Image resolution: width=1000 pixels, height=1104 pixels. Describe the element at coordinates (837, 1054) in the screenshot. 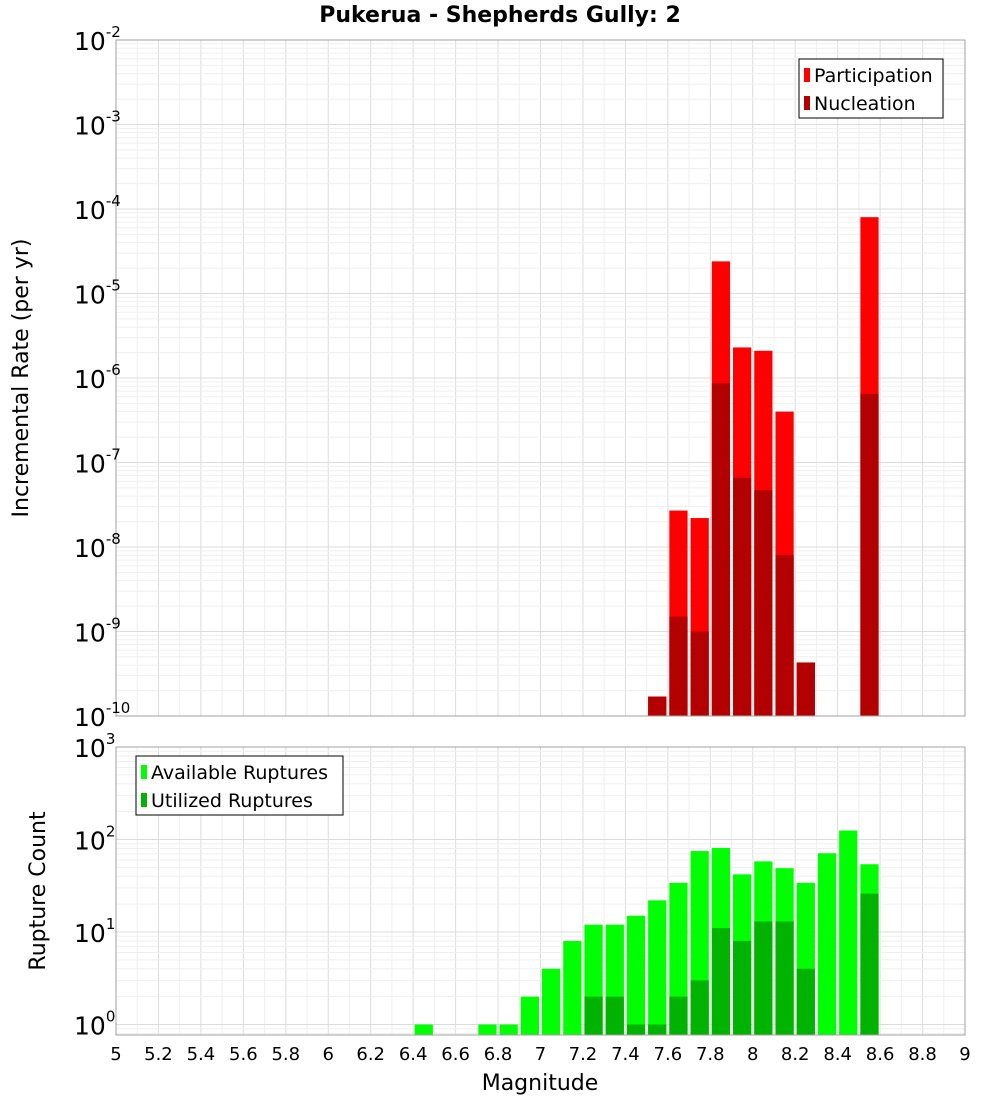

I see `x-tick-label: 8.4` at that location.